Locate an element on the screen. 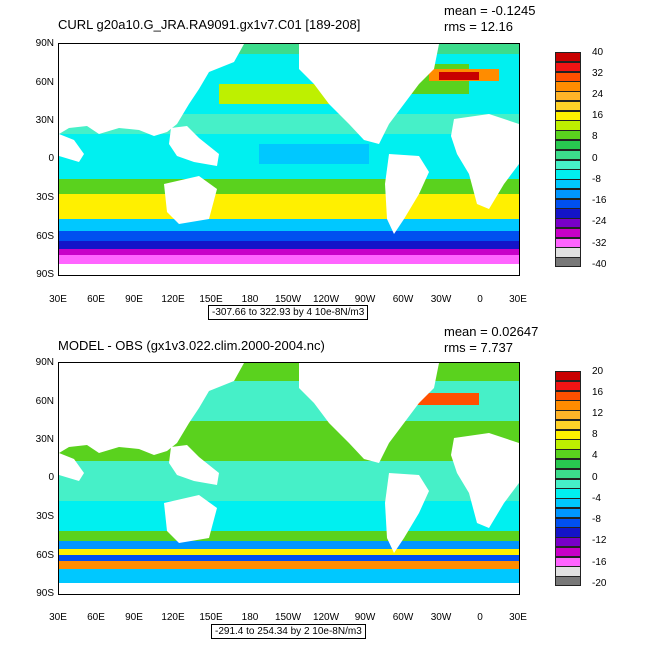 This screenshot has height=647, width=647. bottom-colorbar-label: 4 is located at coordinates (595, 455).